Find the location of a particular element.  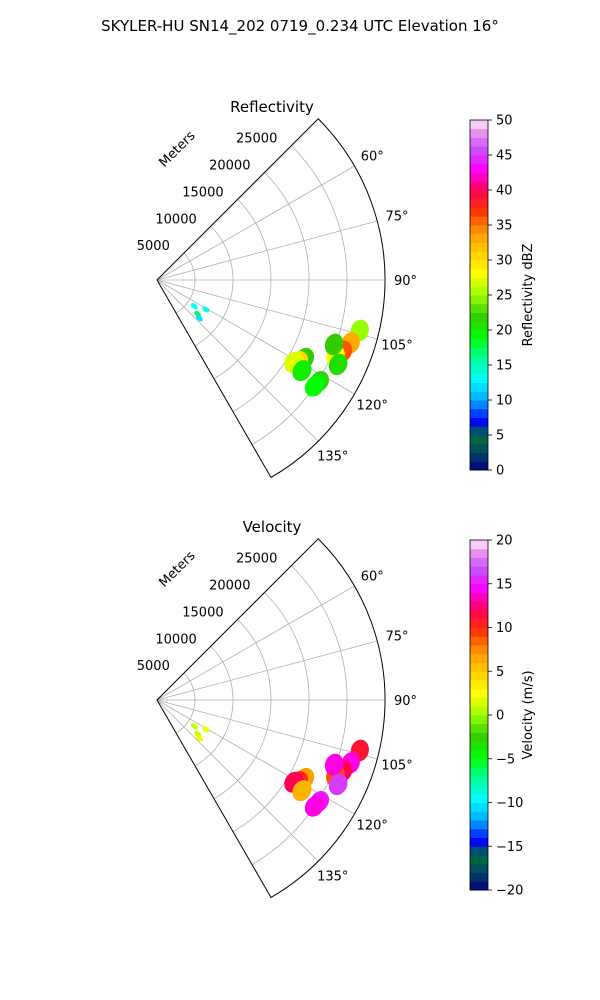

echo-layer is located at coordinates (279, 770).